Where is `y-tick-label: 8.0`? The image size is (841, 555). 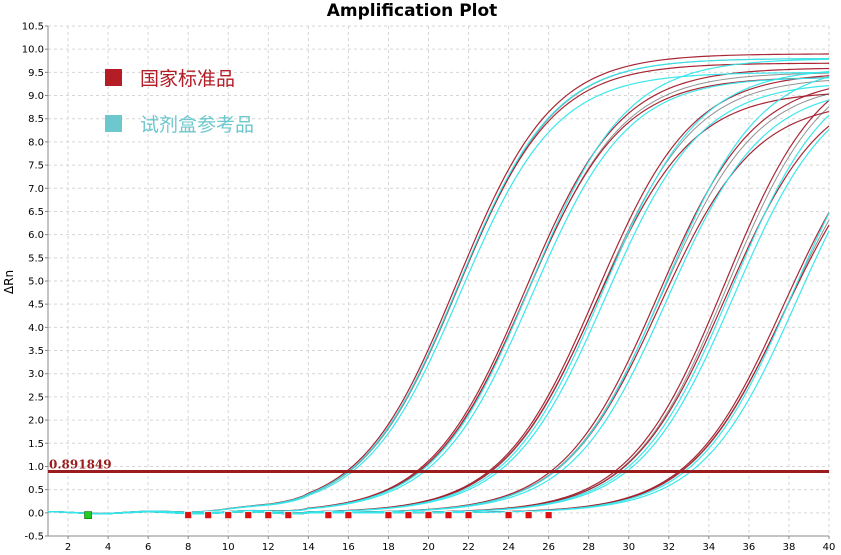 y-tick-label: 8.0 is located at coordinates (36, 142).